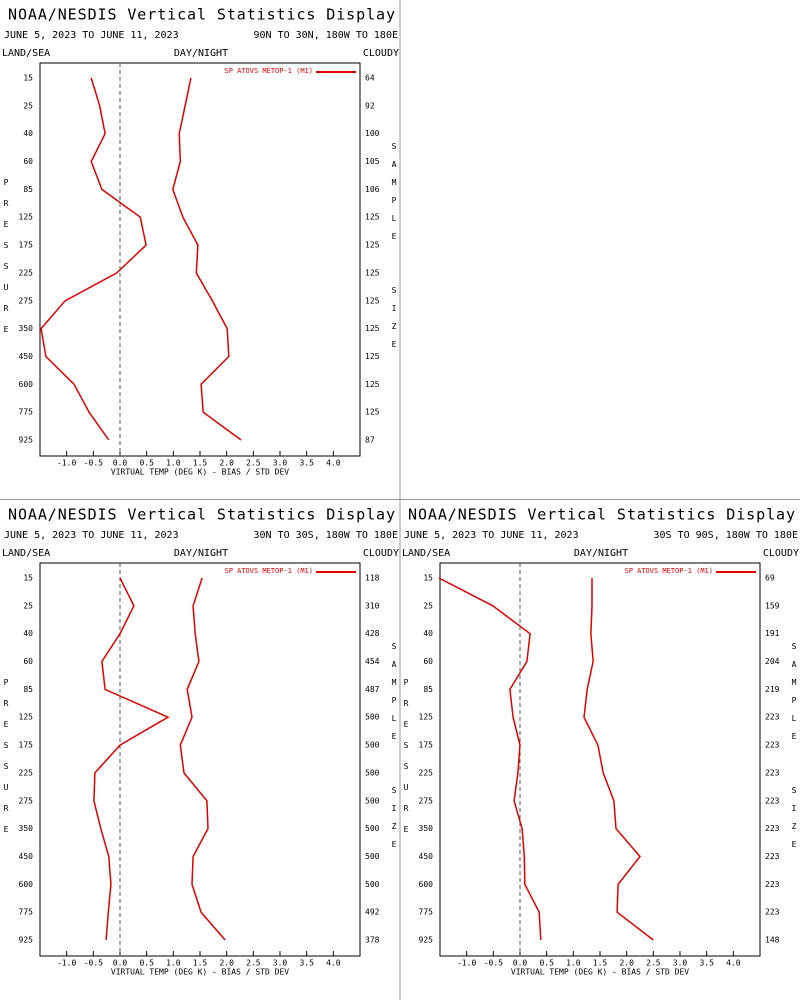 Image resolution: width=800 pixels, height=1000 pixels. I want to click on sample-size: 159, so click(772, 605).